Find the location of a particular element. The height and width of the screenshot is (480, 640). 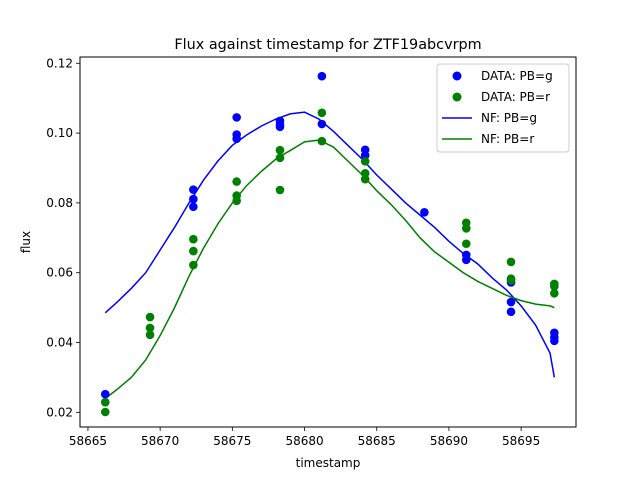

y-tick-label: 0.06 is located at coordinates (59, 273).